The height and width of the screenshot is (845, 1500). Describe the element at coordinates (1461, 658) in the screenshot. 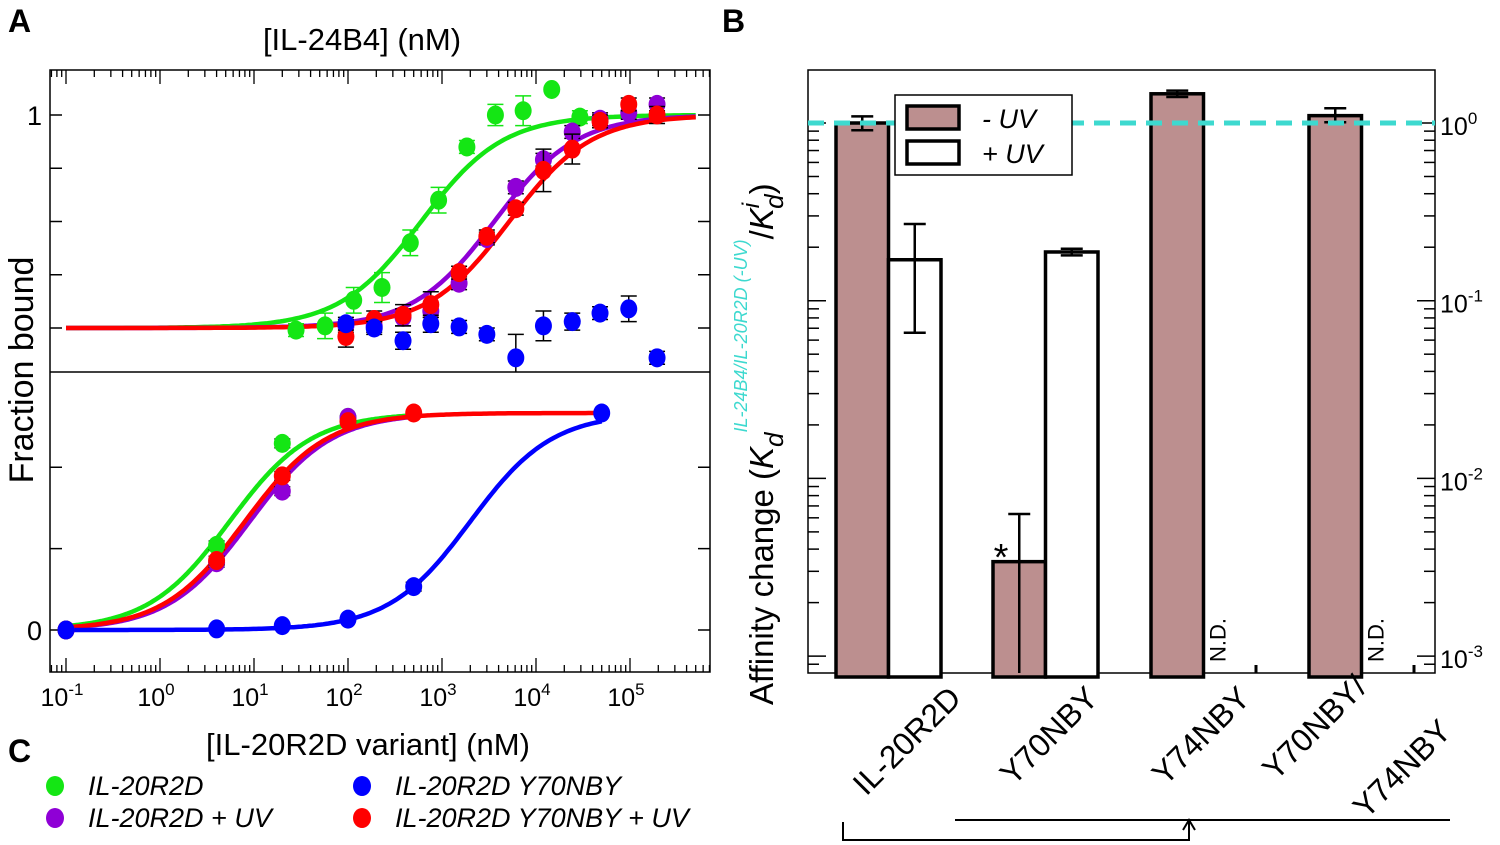

I see `y-tick-label: 10⁻³` at that location.